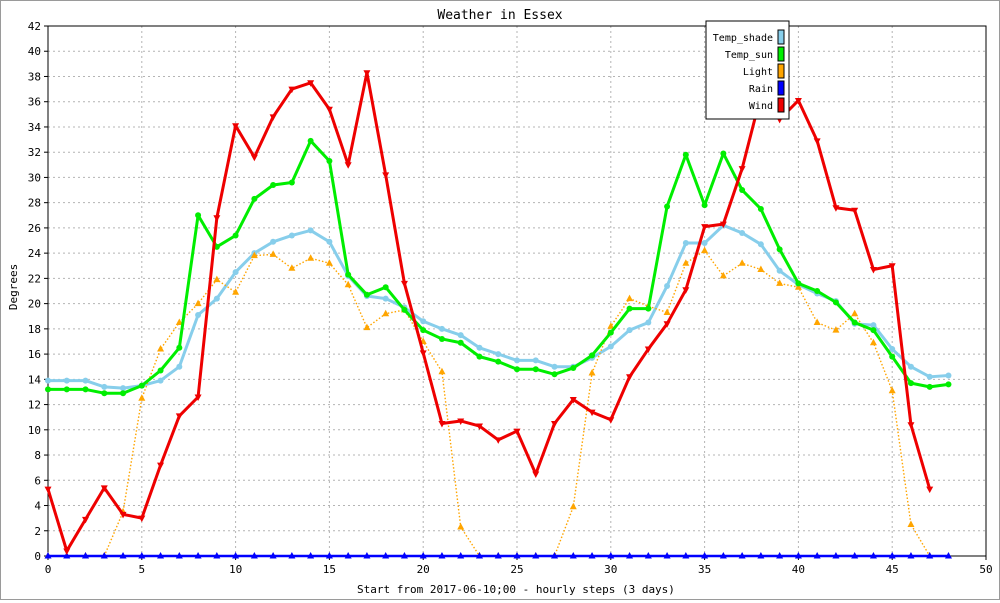  What do you see at coordinates (13, 287) in the screenshot?
I see `y-axis-label: Degrees` at bounding box center [13, 287].